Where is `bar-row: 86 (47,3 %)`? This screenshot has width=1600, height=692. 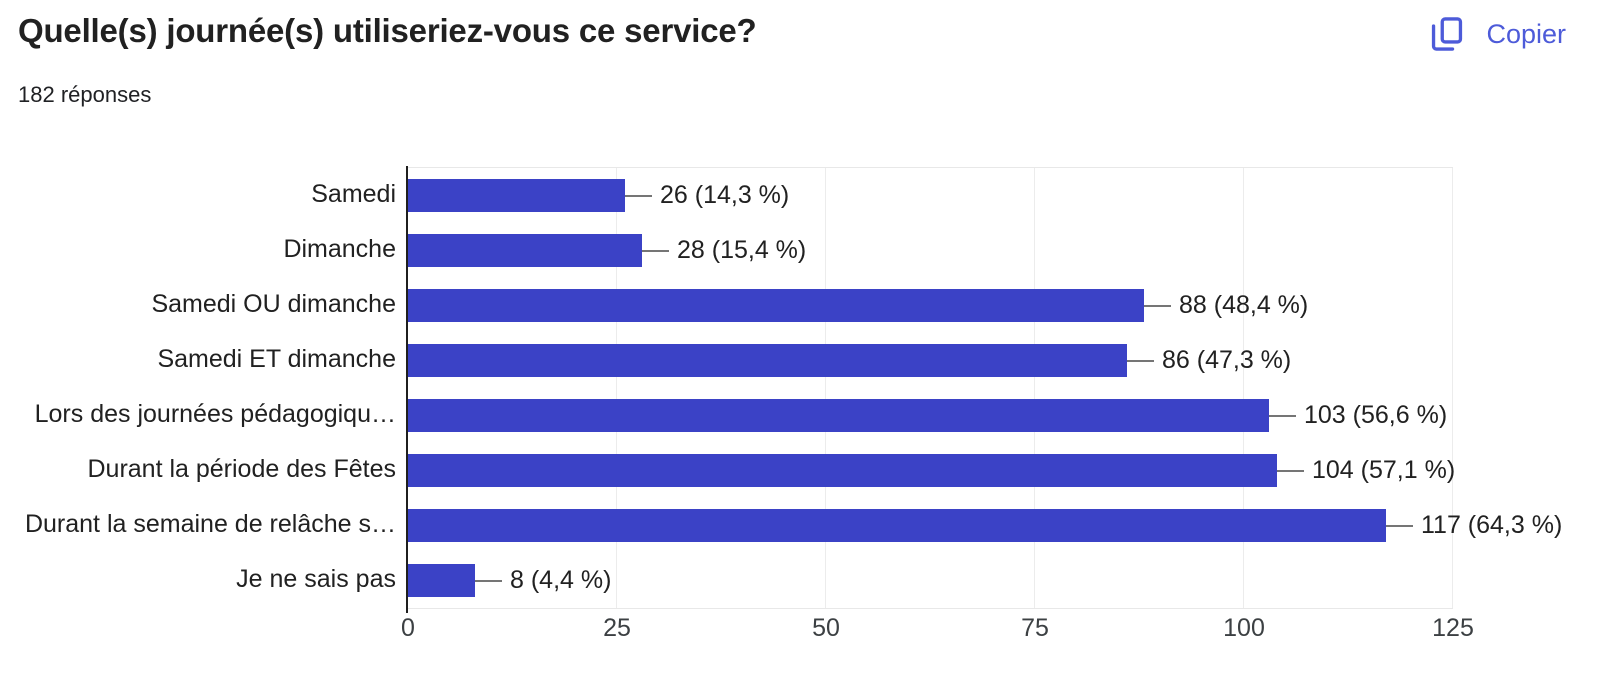
bar-row: 86 (47,3 %) is located at coordinates (930, 360).